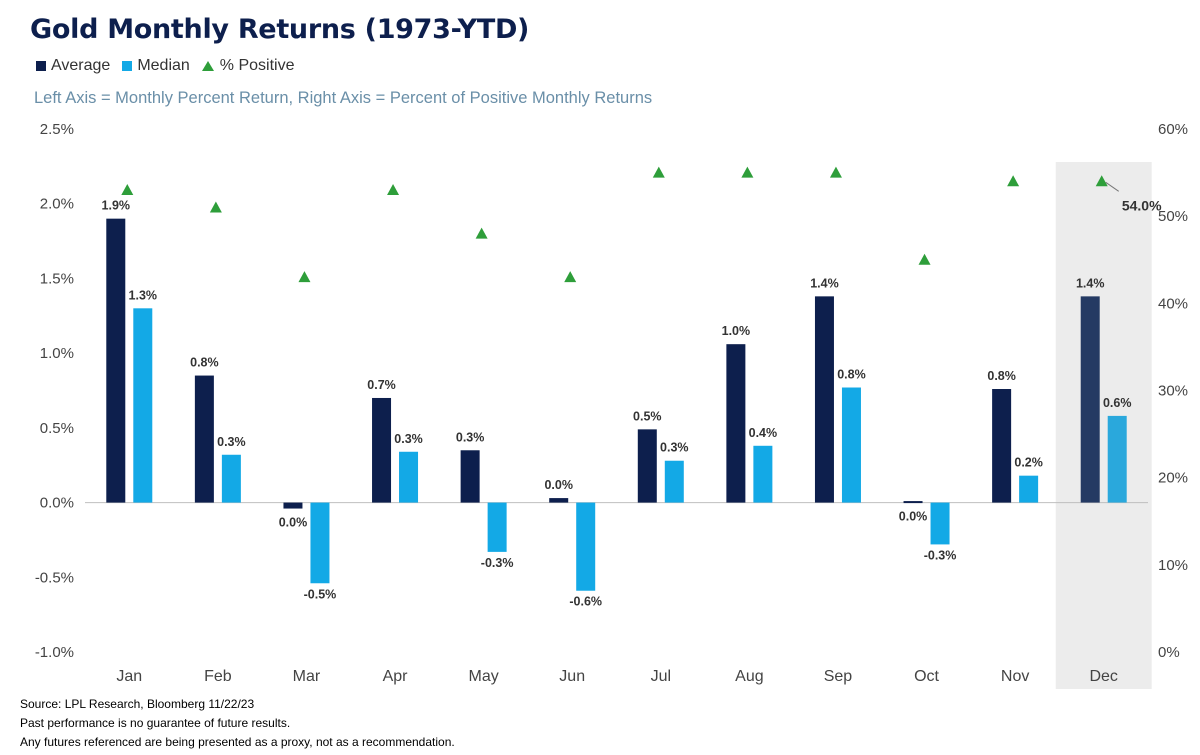 The width and height of the screenshot is (1200, 755). What do you see at coordinates (749, 676) in the screenshot?
I see `x-axis-tick-aug: Aug` at bounding box center [749, 676].